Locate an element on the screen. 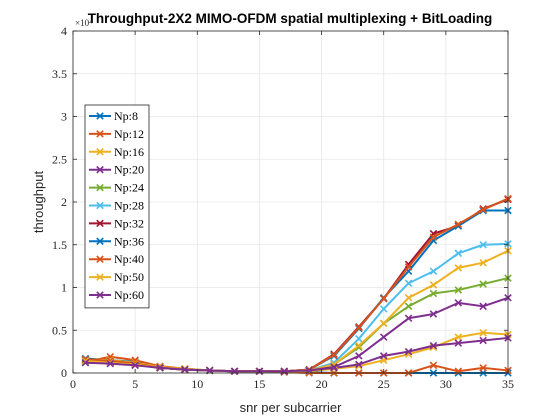 The image size is (560, 420). x-tick-label: 20 is located at coordinates (322, 384).